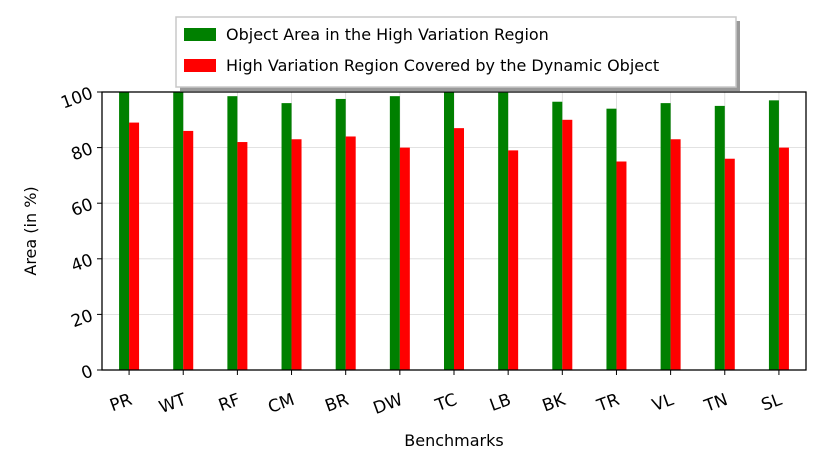 This screenshot has width=823, height=471. I want to click on legend-label: Object Area in the High Variation Region, so click(387, 34).